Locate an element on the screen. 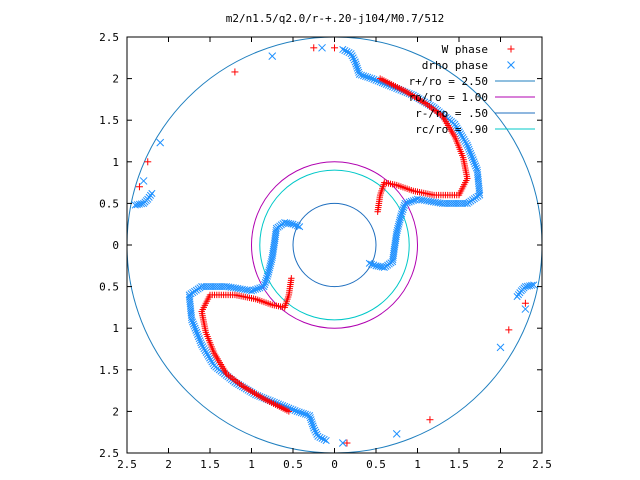 Image resolution: width=640 pixels, height=480 pixels. y-tick-label-0: 2.5 is located at coordinates (109, 453).